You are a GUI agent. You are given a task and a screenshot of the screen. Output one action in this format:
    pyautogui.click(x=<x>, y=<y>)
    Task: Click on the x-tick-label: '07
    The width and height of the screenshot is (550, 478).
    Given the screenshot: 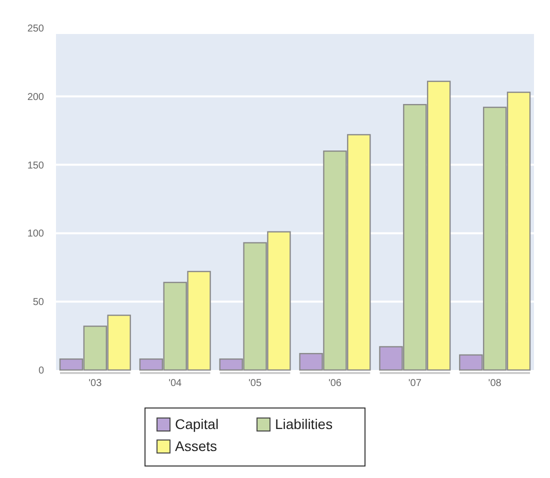 What is the action you would take?
    pyautogui.click(x=415, y=383)
    